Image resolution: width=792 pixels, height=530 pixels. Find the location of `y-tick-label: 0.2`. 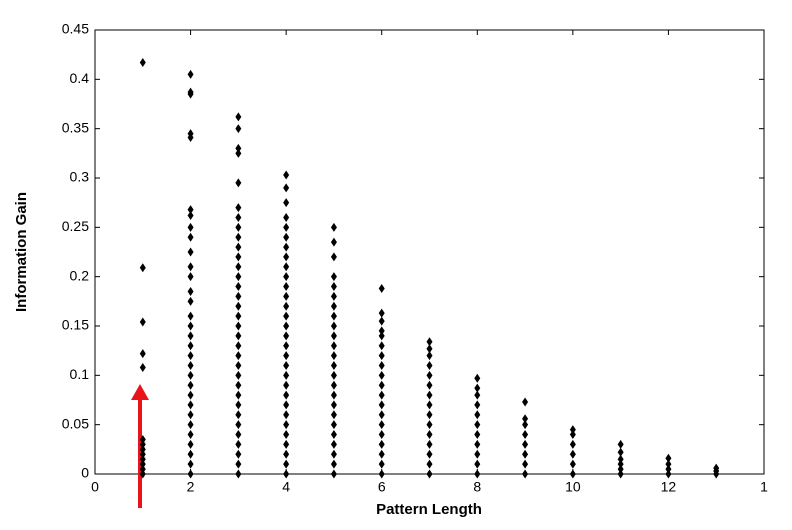

y-tick-label: 0.2 is located at coordinates (80, 275).